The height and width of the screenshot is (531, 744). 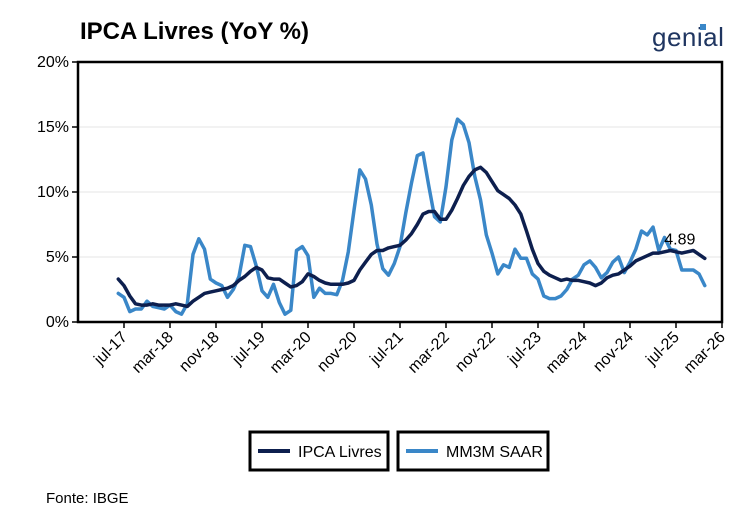 I want to click on last-value-label: 4.89, so click(x=679, y=239).